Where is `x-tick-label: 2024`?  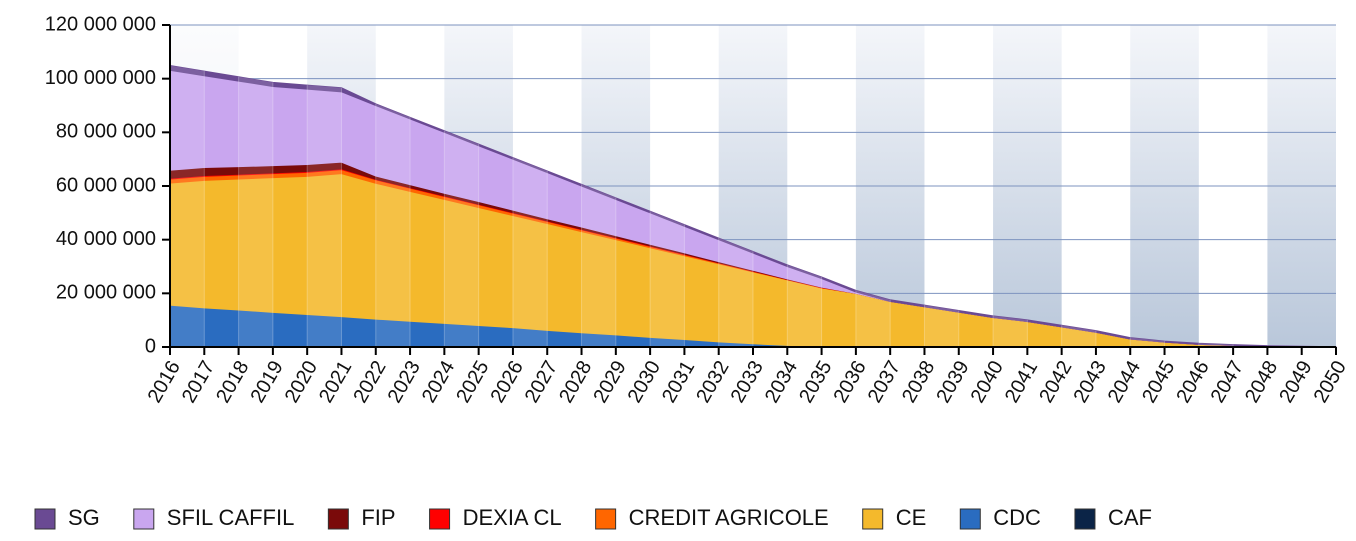 x-tick-label: 2024 is located at coordinates (438, 382).